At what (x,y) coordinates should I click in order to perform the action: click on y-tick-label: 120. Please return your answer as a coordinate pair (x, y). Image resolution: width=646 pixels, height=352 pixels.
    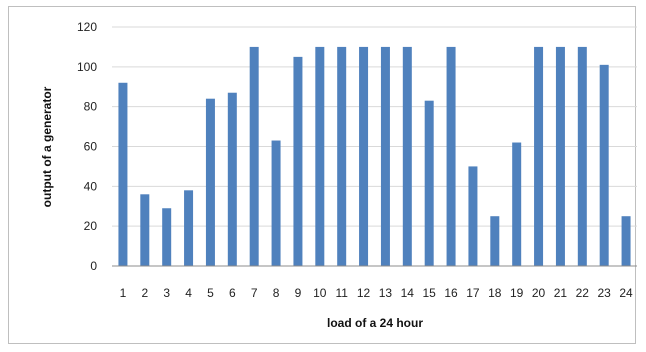
    Looking at the image, I should click on (87, 27).